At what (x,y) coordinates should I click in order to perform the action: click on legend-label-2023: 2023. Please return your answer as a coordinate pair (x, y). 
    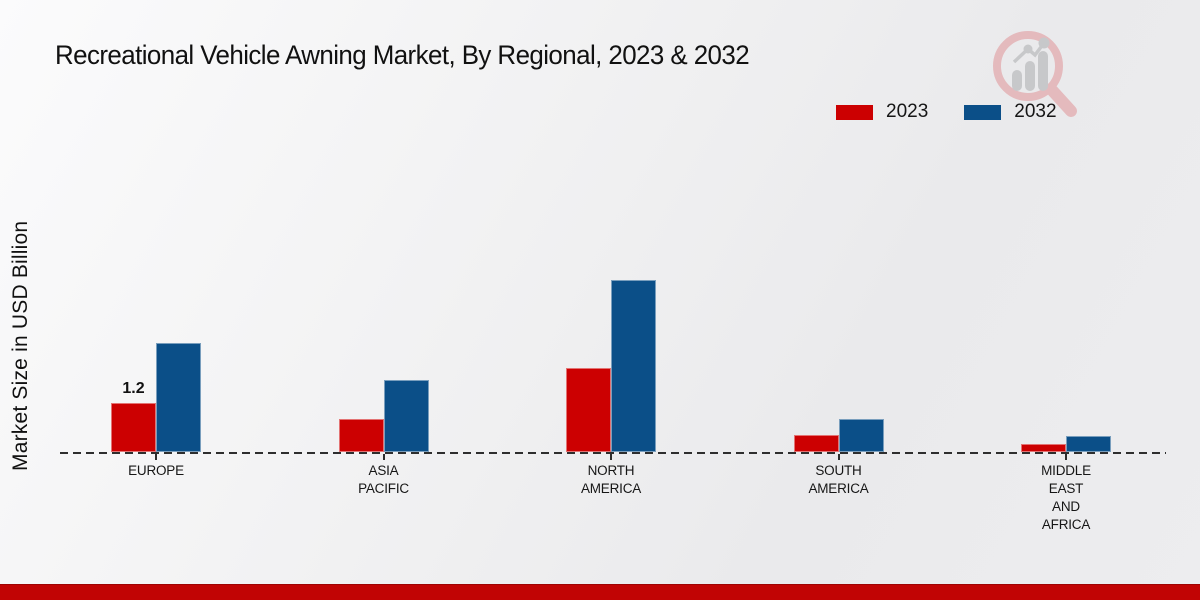
    Looking at the image, I should click on (907, 111).